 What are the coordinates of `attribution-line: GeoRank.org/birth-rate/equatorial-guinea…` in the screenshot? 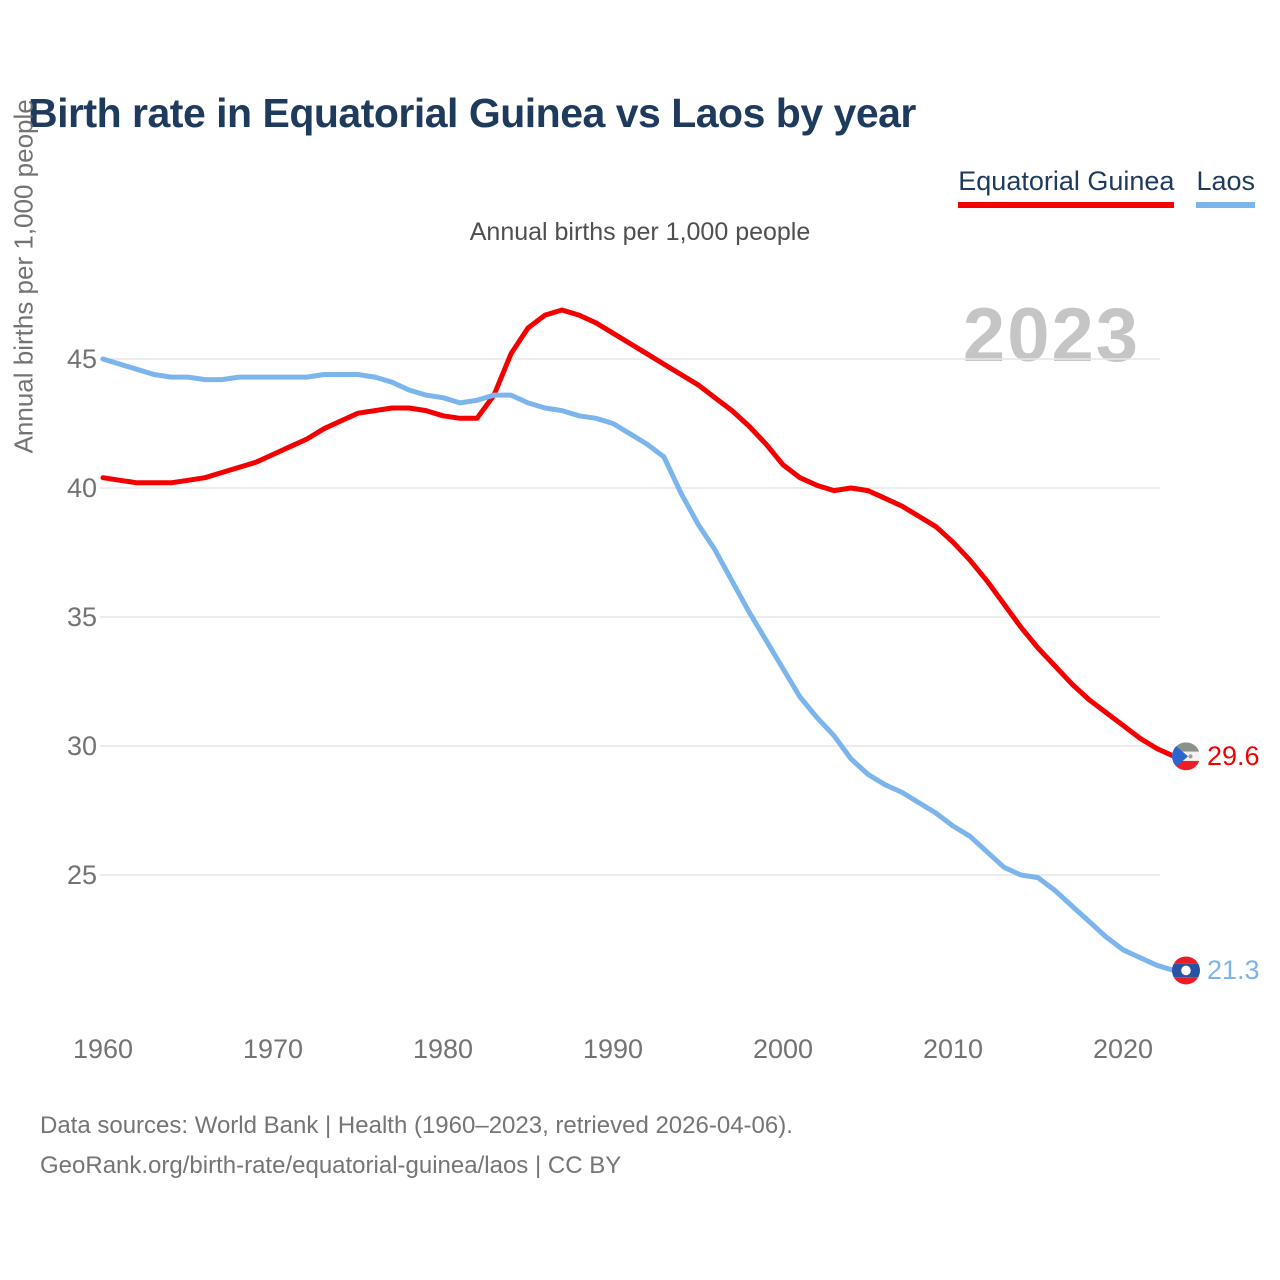 It's located at (331, 1166).